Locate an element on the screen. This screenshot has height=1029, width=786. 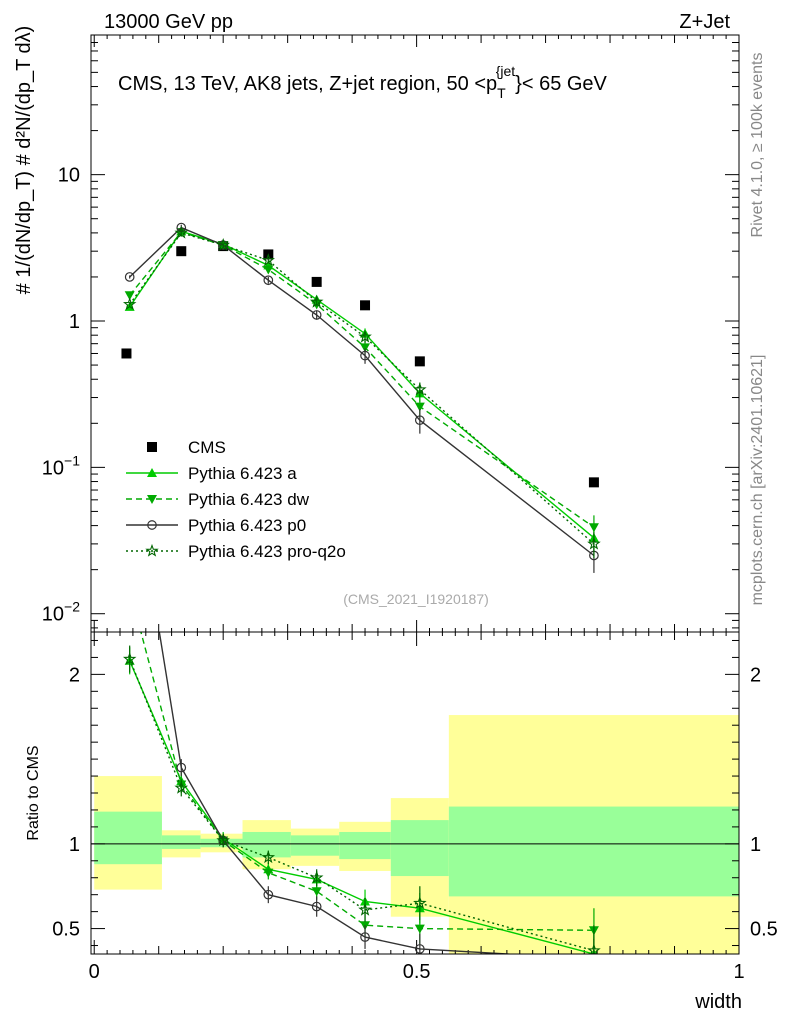
main-y-tick-label: 10 is located at coordinates (69, 176).